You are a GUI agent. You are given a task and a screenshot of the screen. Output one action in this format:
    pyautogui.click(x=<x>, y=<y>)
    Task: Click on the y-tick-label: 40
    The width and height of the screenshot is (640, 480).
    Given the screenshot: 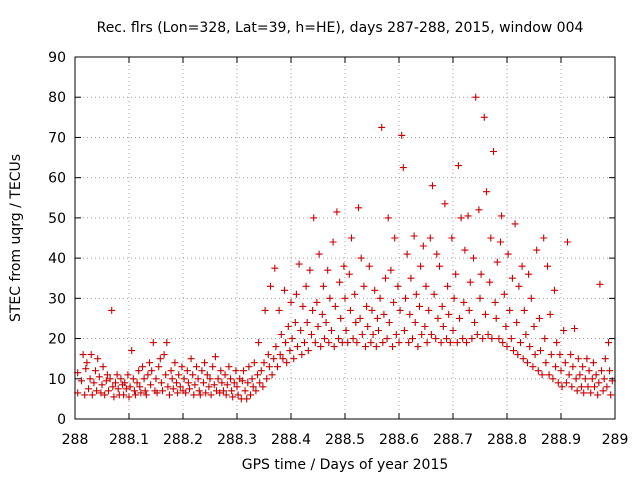 What is the action you would take?
    pyautogui.click(x=57, y=259)
    